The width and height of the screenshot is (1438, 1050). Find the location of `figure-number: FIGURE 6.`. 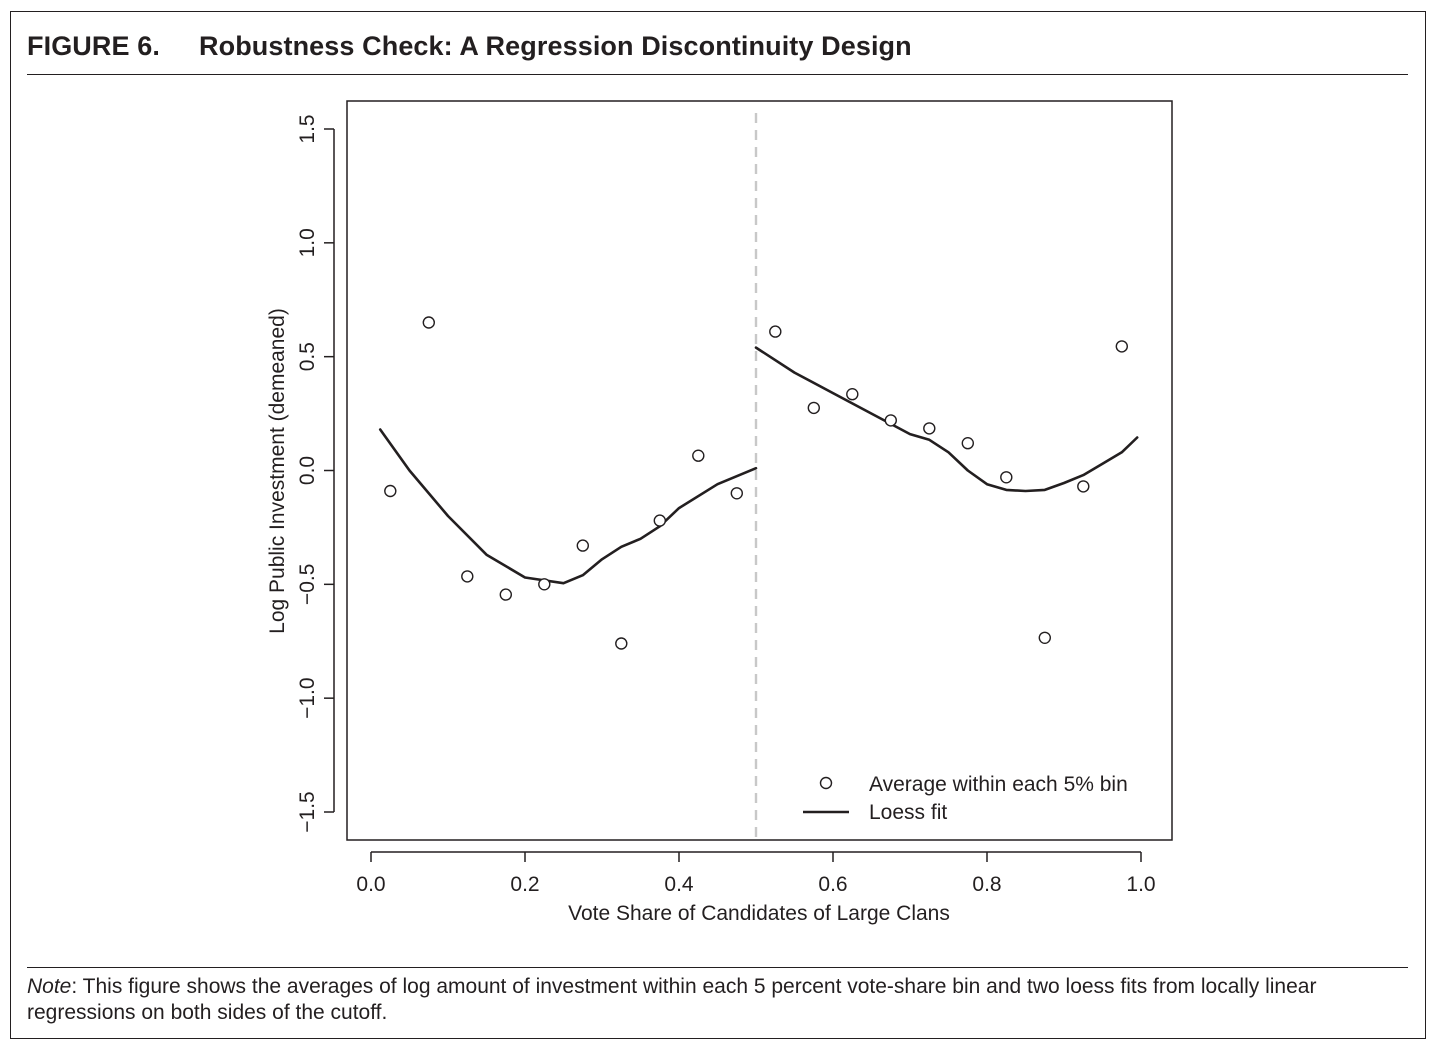

figure-number: FIGURE 6. is located at coordinates (93, 46).